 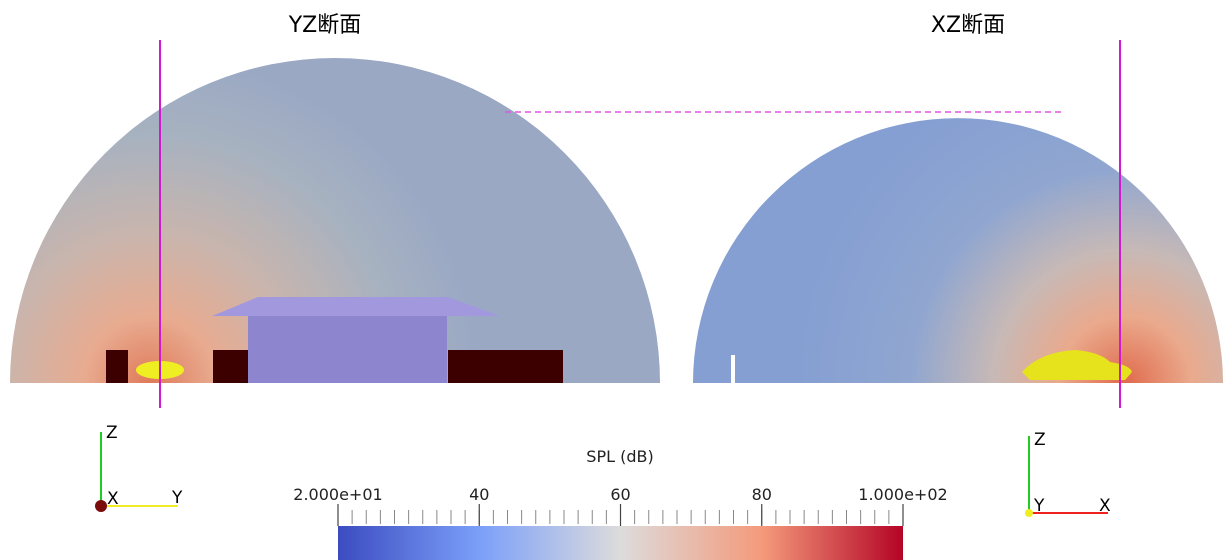 I want to click on house, so click(x=347, y=349).